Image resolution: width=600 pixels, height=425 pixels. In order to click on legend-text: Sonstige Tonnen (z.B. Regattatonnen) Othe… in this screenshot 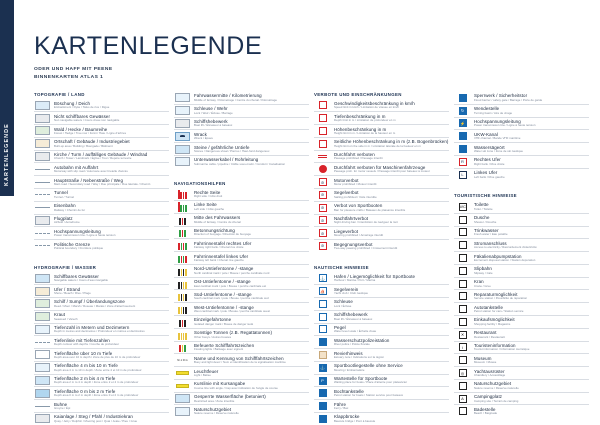, I will do `click(233, 334)`.